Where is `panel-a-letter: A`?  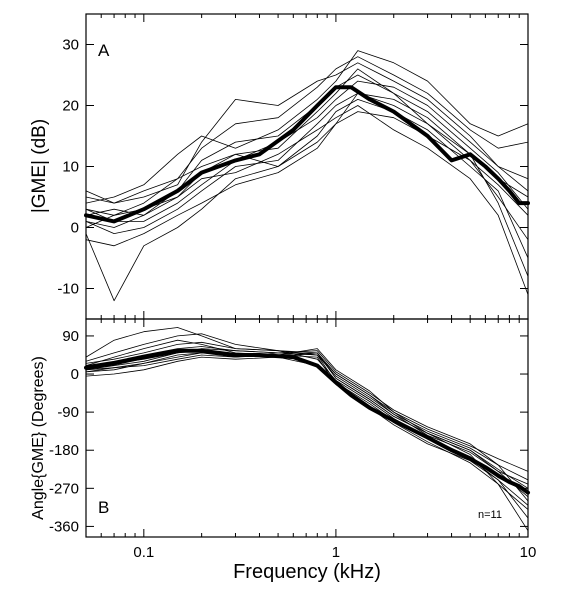
panel-a-letter: A is located at coordinates (104, 50).